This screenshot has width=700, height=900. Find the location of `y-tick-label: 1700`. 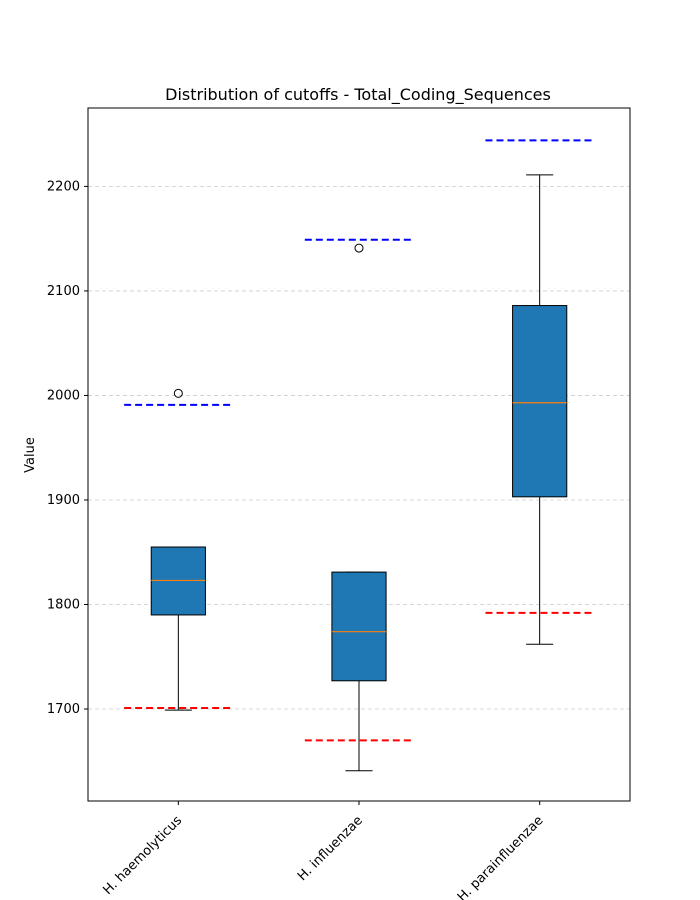

y-tick-label: 1700 is located at coordinates (63, 709).